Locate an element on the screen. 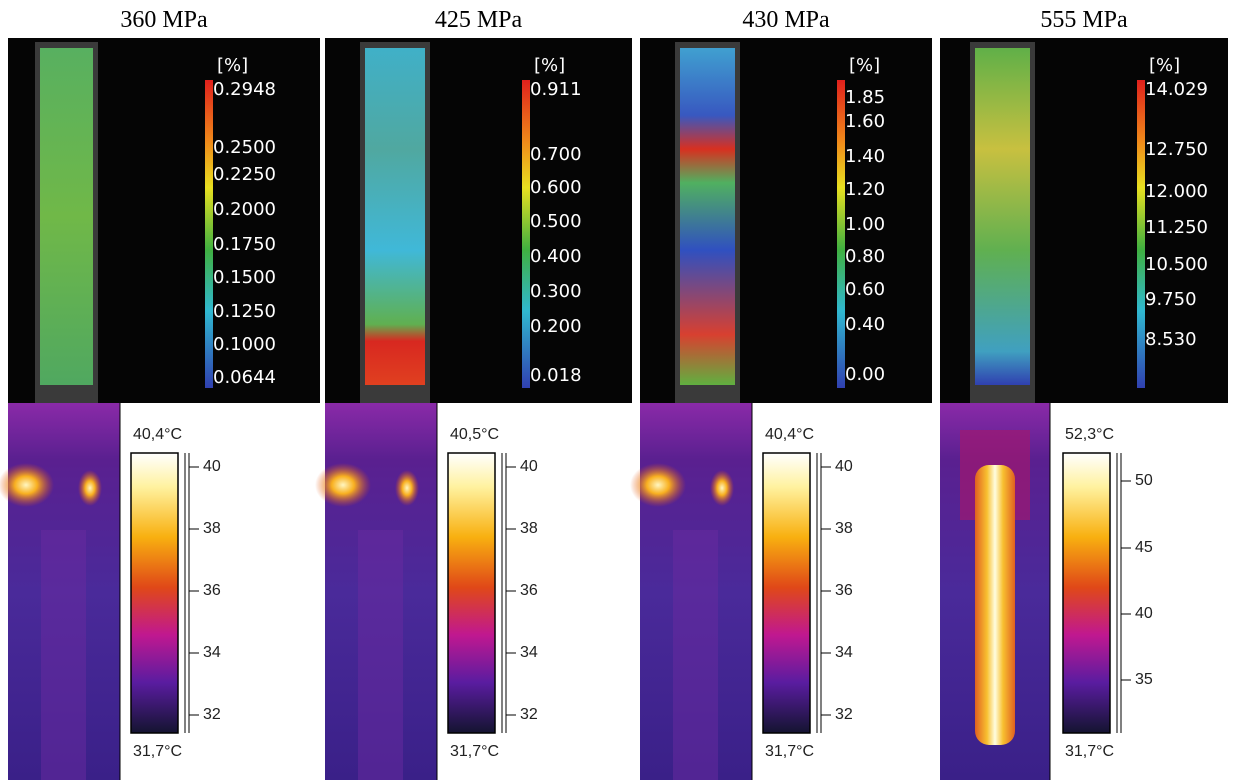 The image size is (1237, 780). strain-tick-label: 11.250 is located at coordinates (1176, 227).